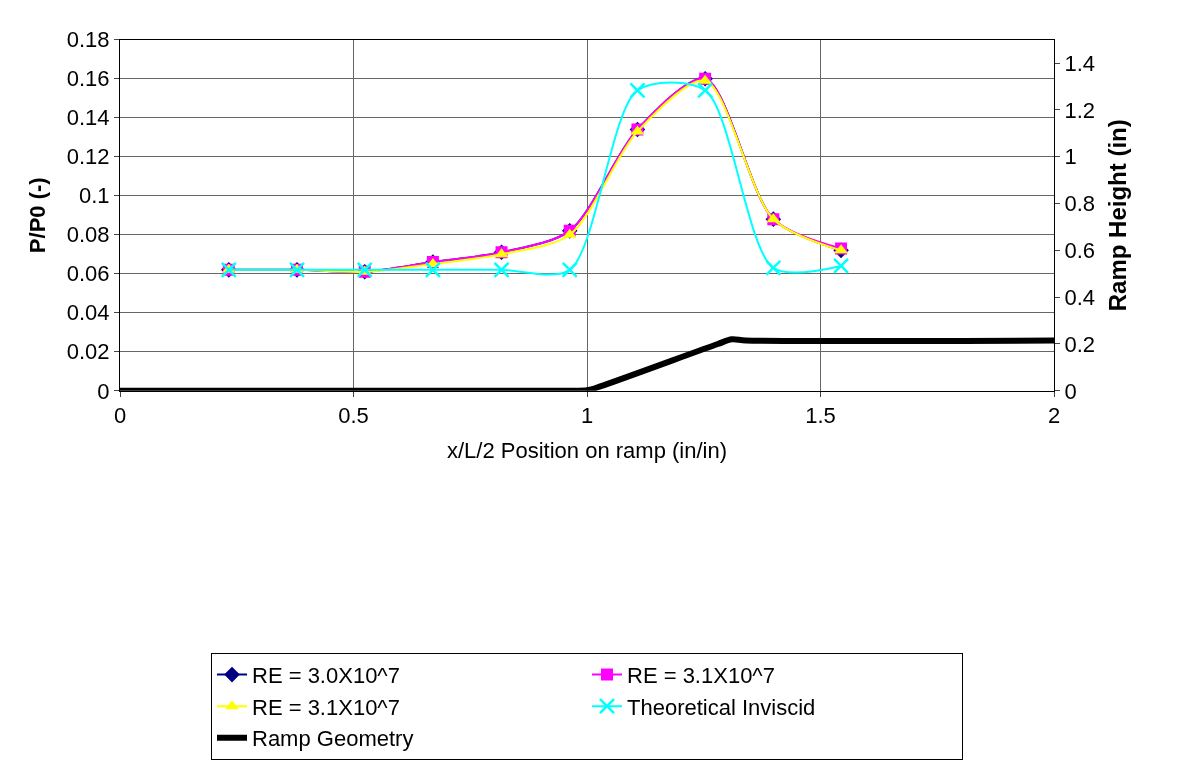  What do you see at coordinates (120, 416) in the screenshot?
I see `x-tick-label: 0` at bounding box center [120, 416].